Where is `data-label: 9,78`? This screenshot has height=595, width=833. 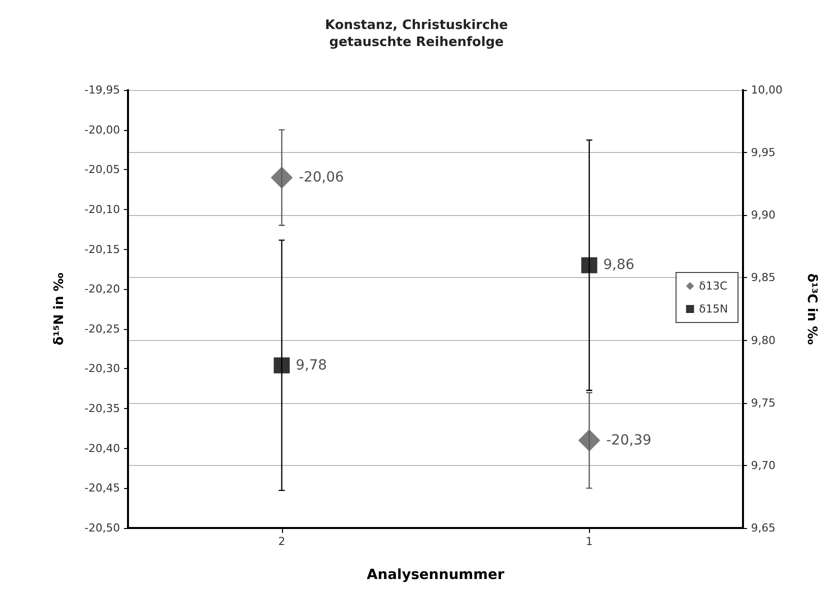
data-label: 9,78 is located at coordinates (311, 365).